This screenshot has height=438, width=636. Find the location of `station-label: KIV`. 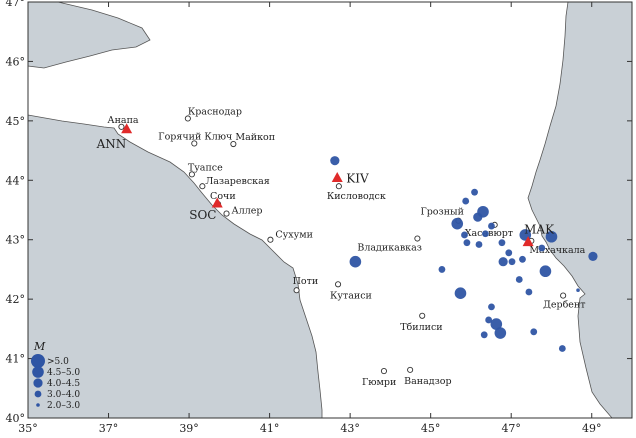

station-label: KIV is located at coordinates (357, 179).